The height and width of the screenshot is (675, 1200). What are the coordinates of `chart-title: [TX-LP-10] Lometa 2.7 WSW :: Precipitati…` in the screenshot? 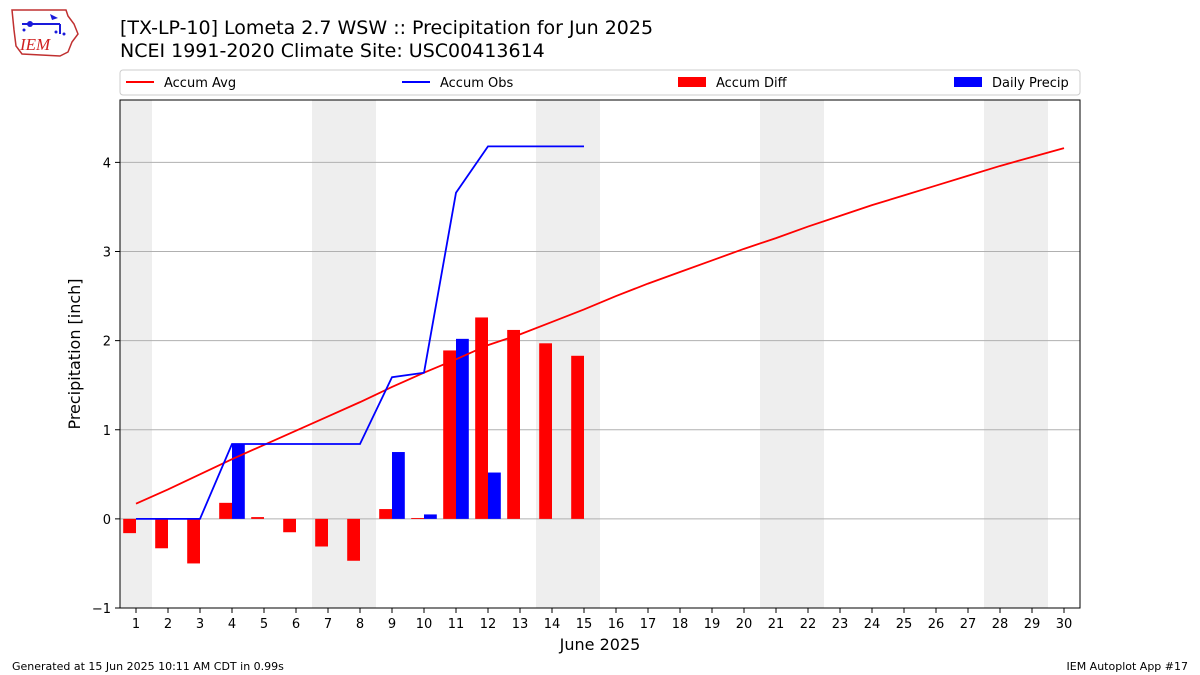 It's located at (387, 28).